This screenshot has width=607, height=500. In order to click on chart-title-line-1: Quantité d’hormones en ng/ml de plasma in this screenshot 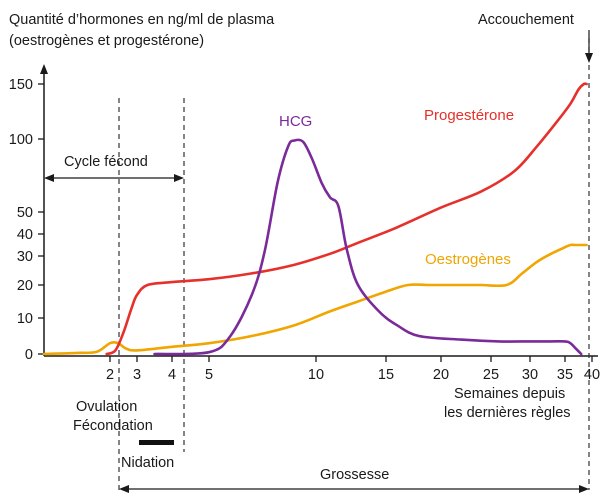, I will do `click(142, 20)`.